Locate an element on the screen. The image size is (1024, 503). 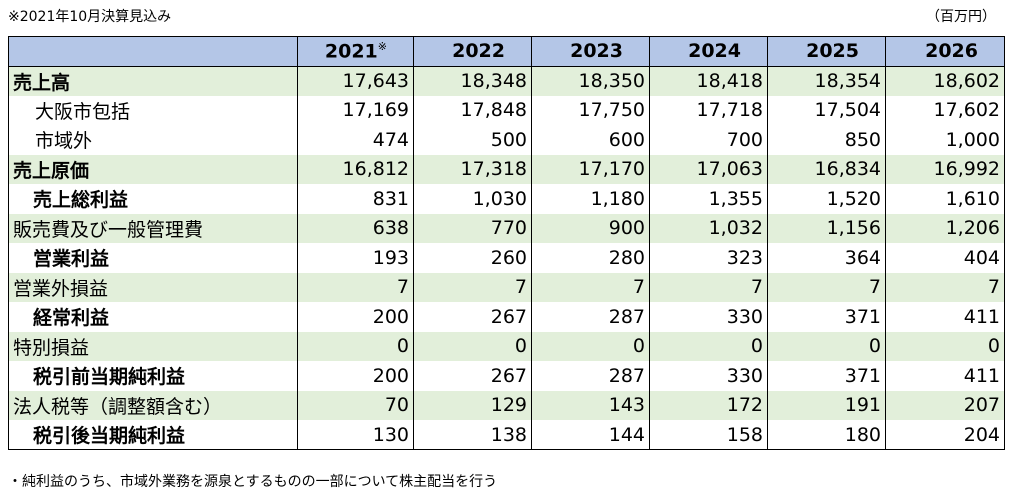
value-cell: 129 is located at coordinates (472, 405).